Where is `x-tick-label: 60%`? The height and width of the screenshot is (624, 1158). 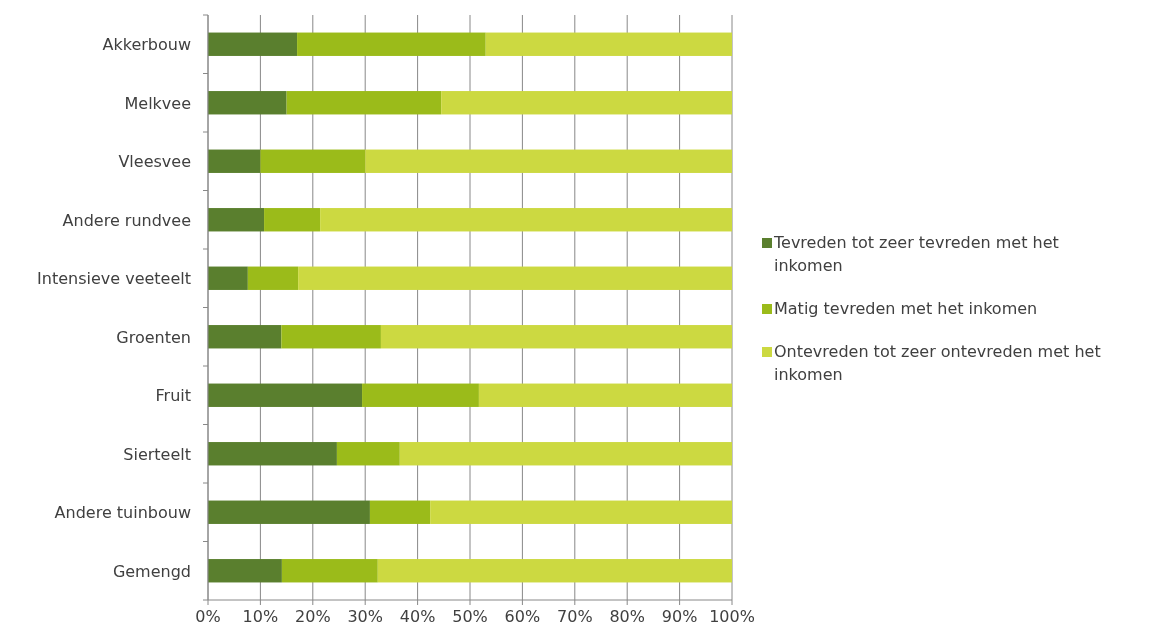
x-tick-label: 60% is located at coordinates (522, 615).